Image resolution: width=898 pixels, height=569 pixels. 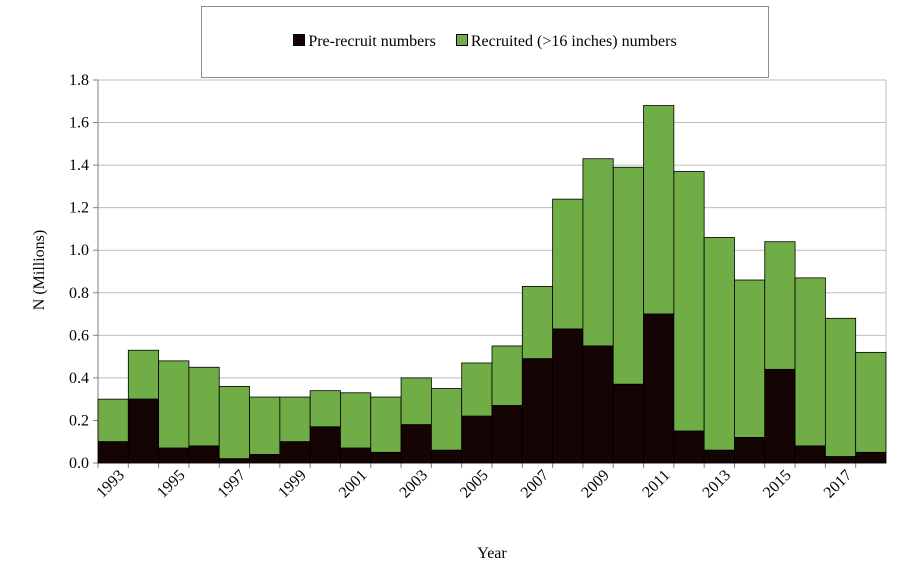 I want to click on x-tick-label: 2007, so click(x=535, y=484).